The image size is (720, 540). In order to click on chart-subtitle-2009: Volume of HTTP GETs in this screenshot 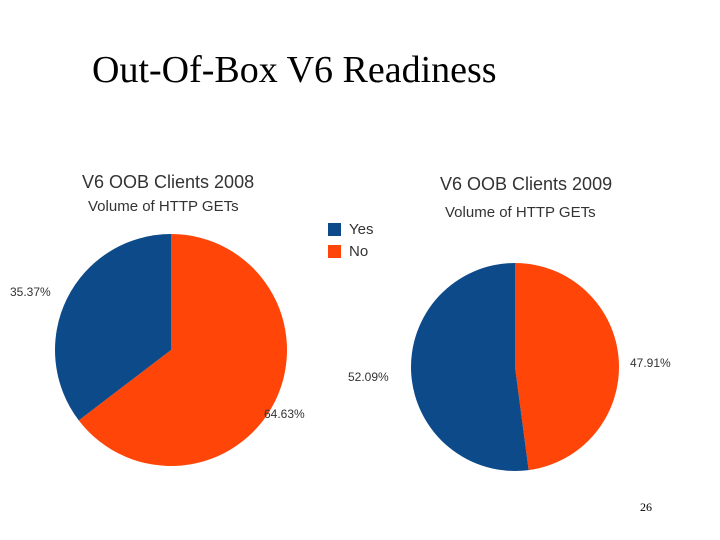, I will do `click(520, 212)`.